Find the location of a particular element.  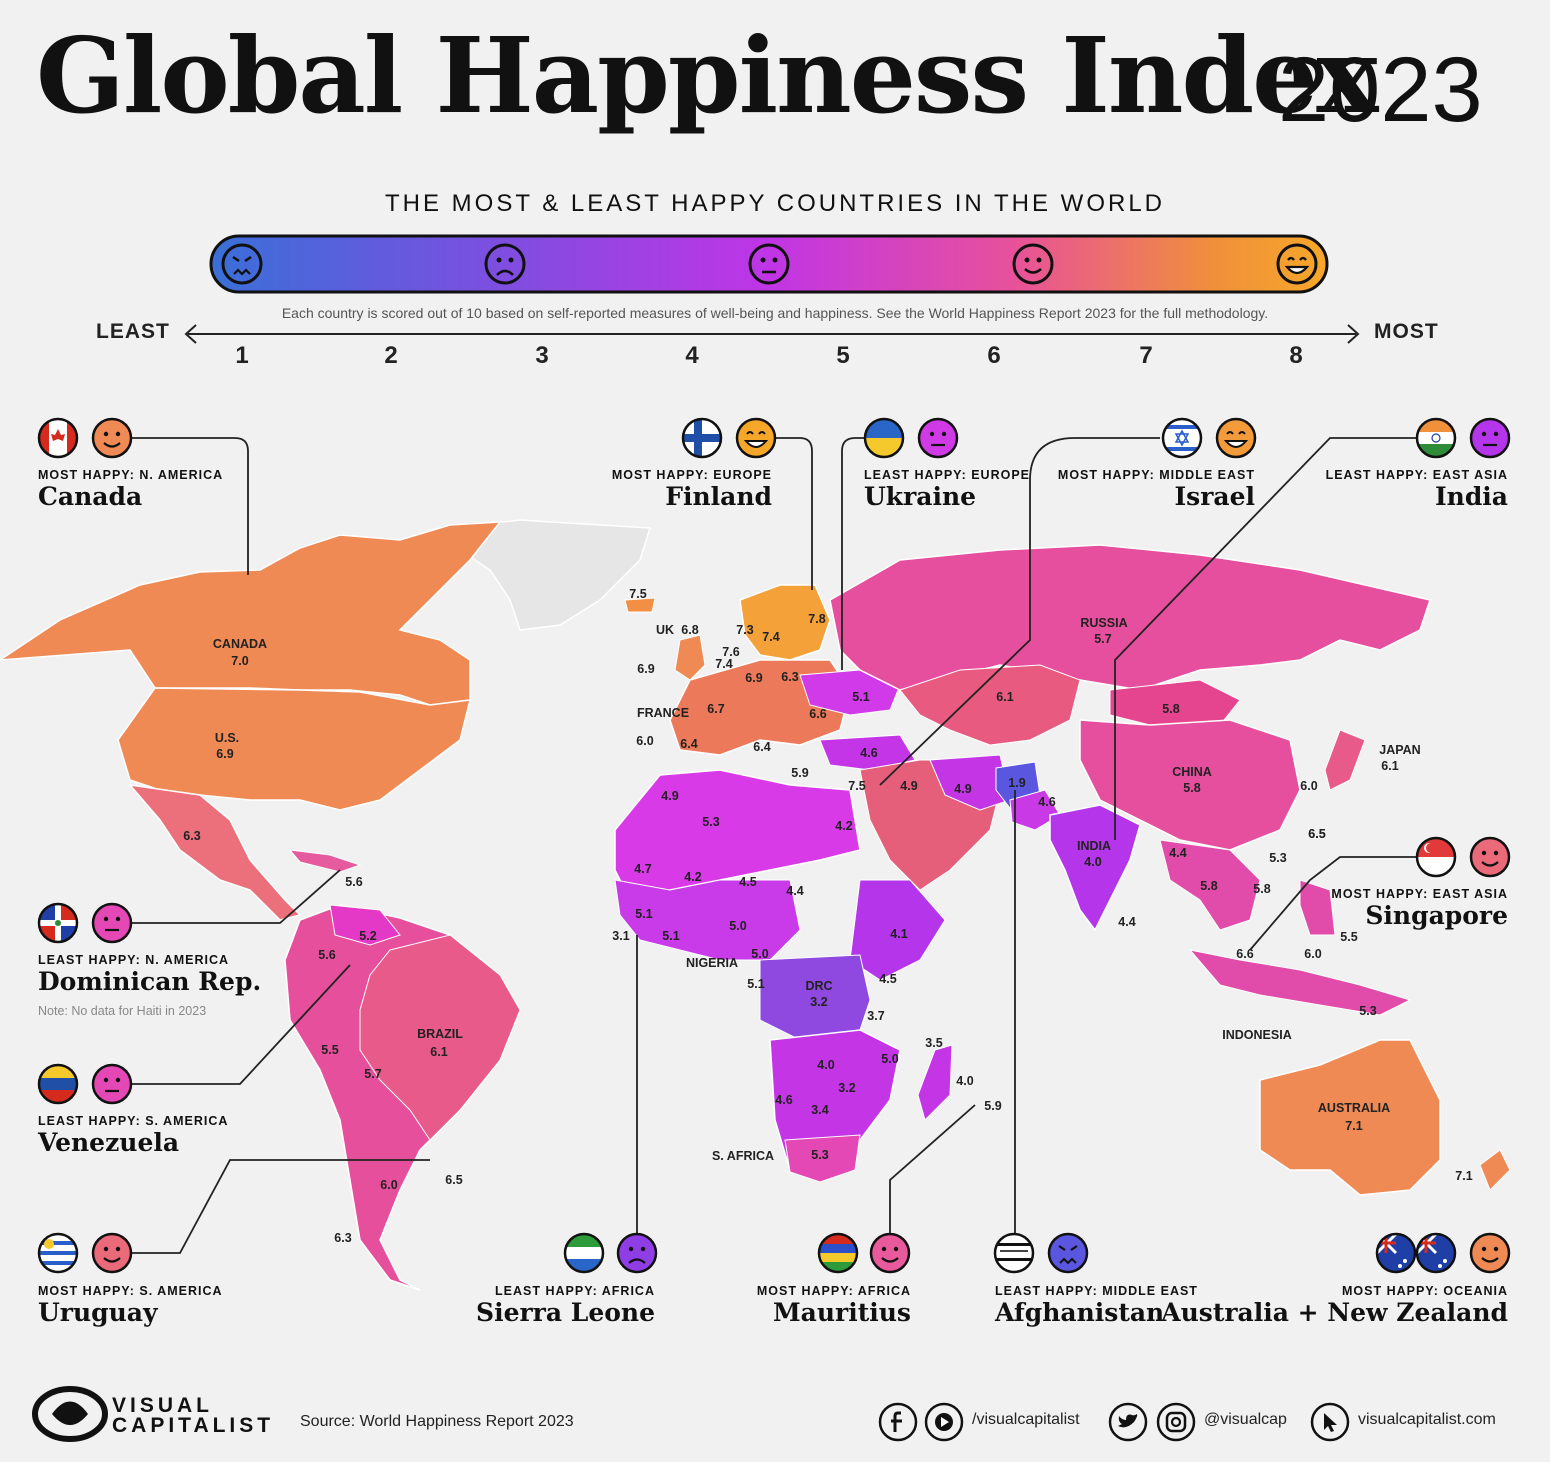

callout-subtitle: MOST HAPPY: EUROPE is located at coordinates (691, 475).